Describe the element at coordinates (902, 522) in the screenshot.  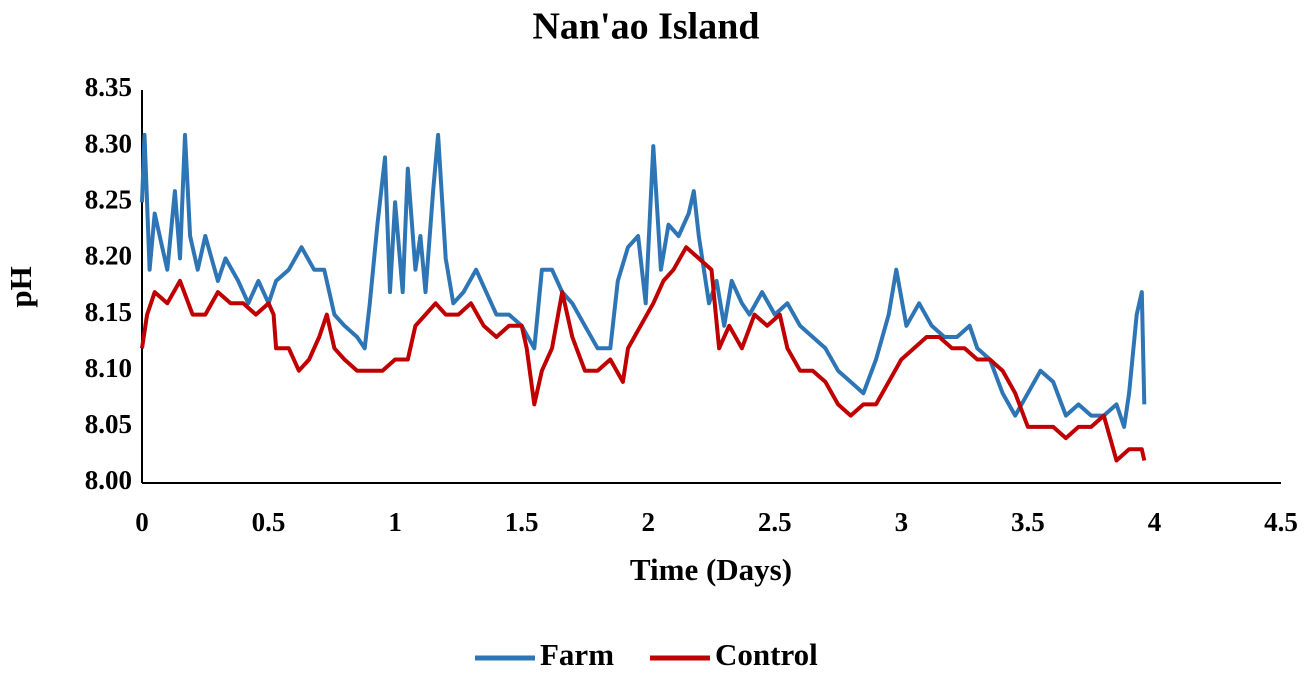
I see `x-tick-label: 3` at that location.